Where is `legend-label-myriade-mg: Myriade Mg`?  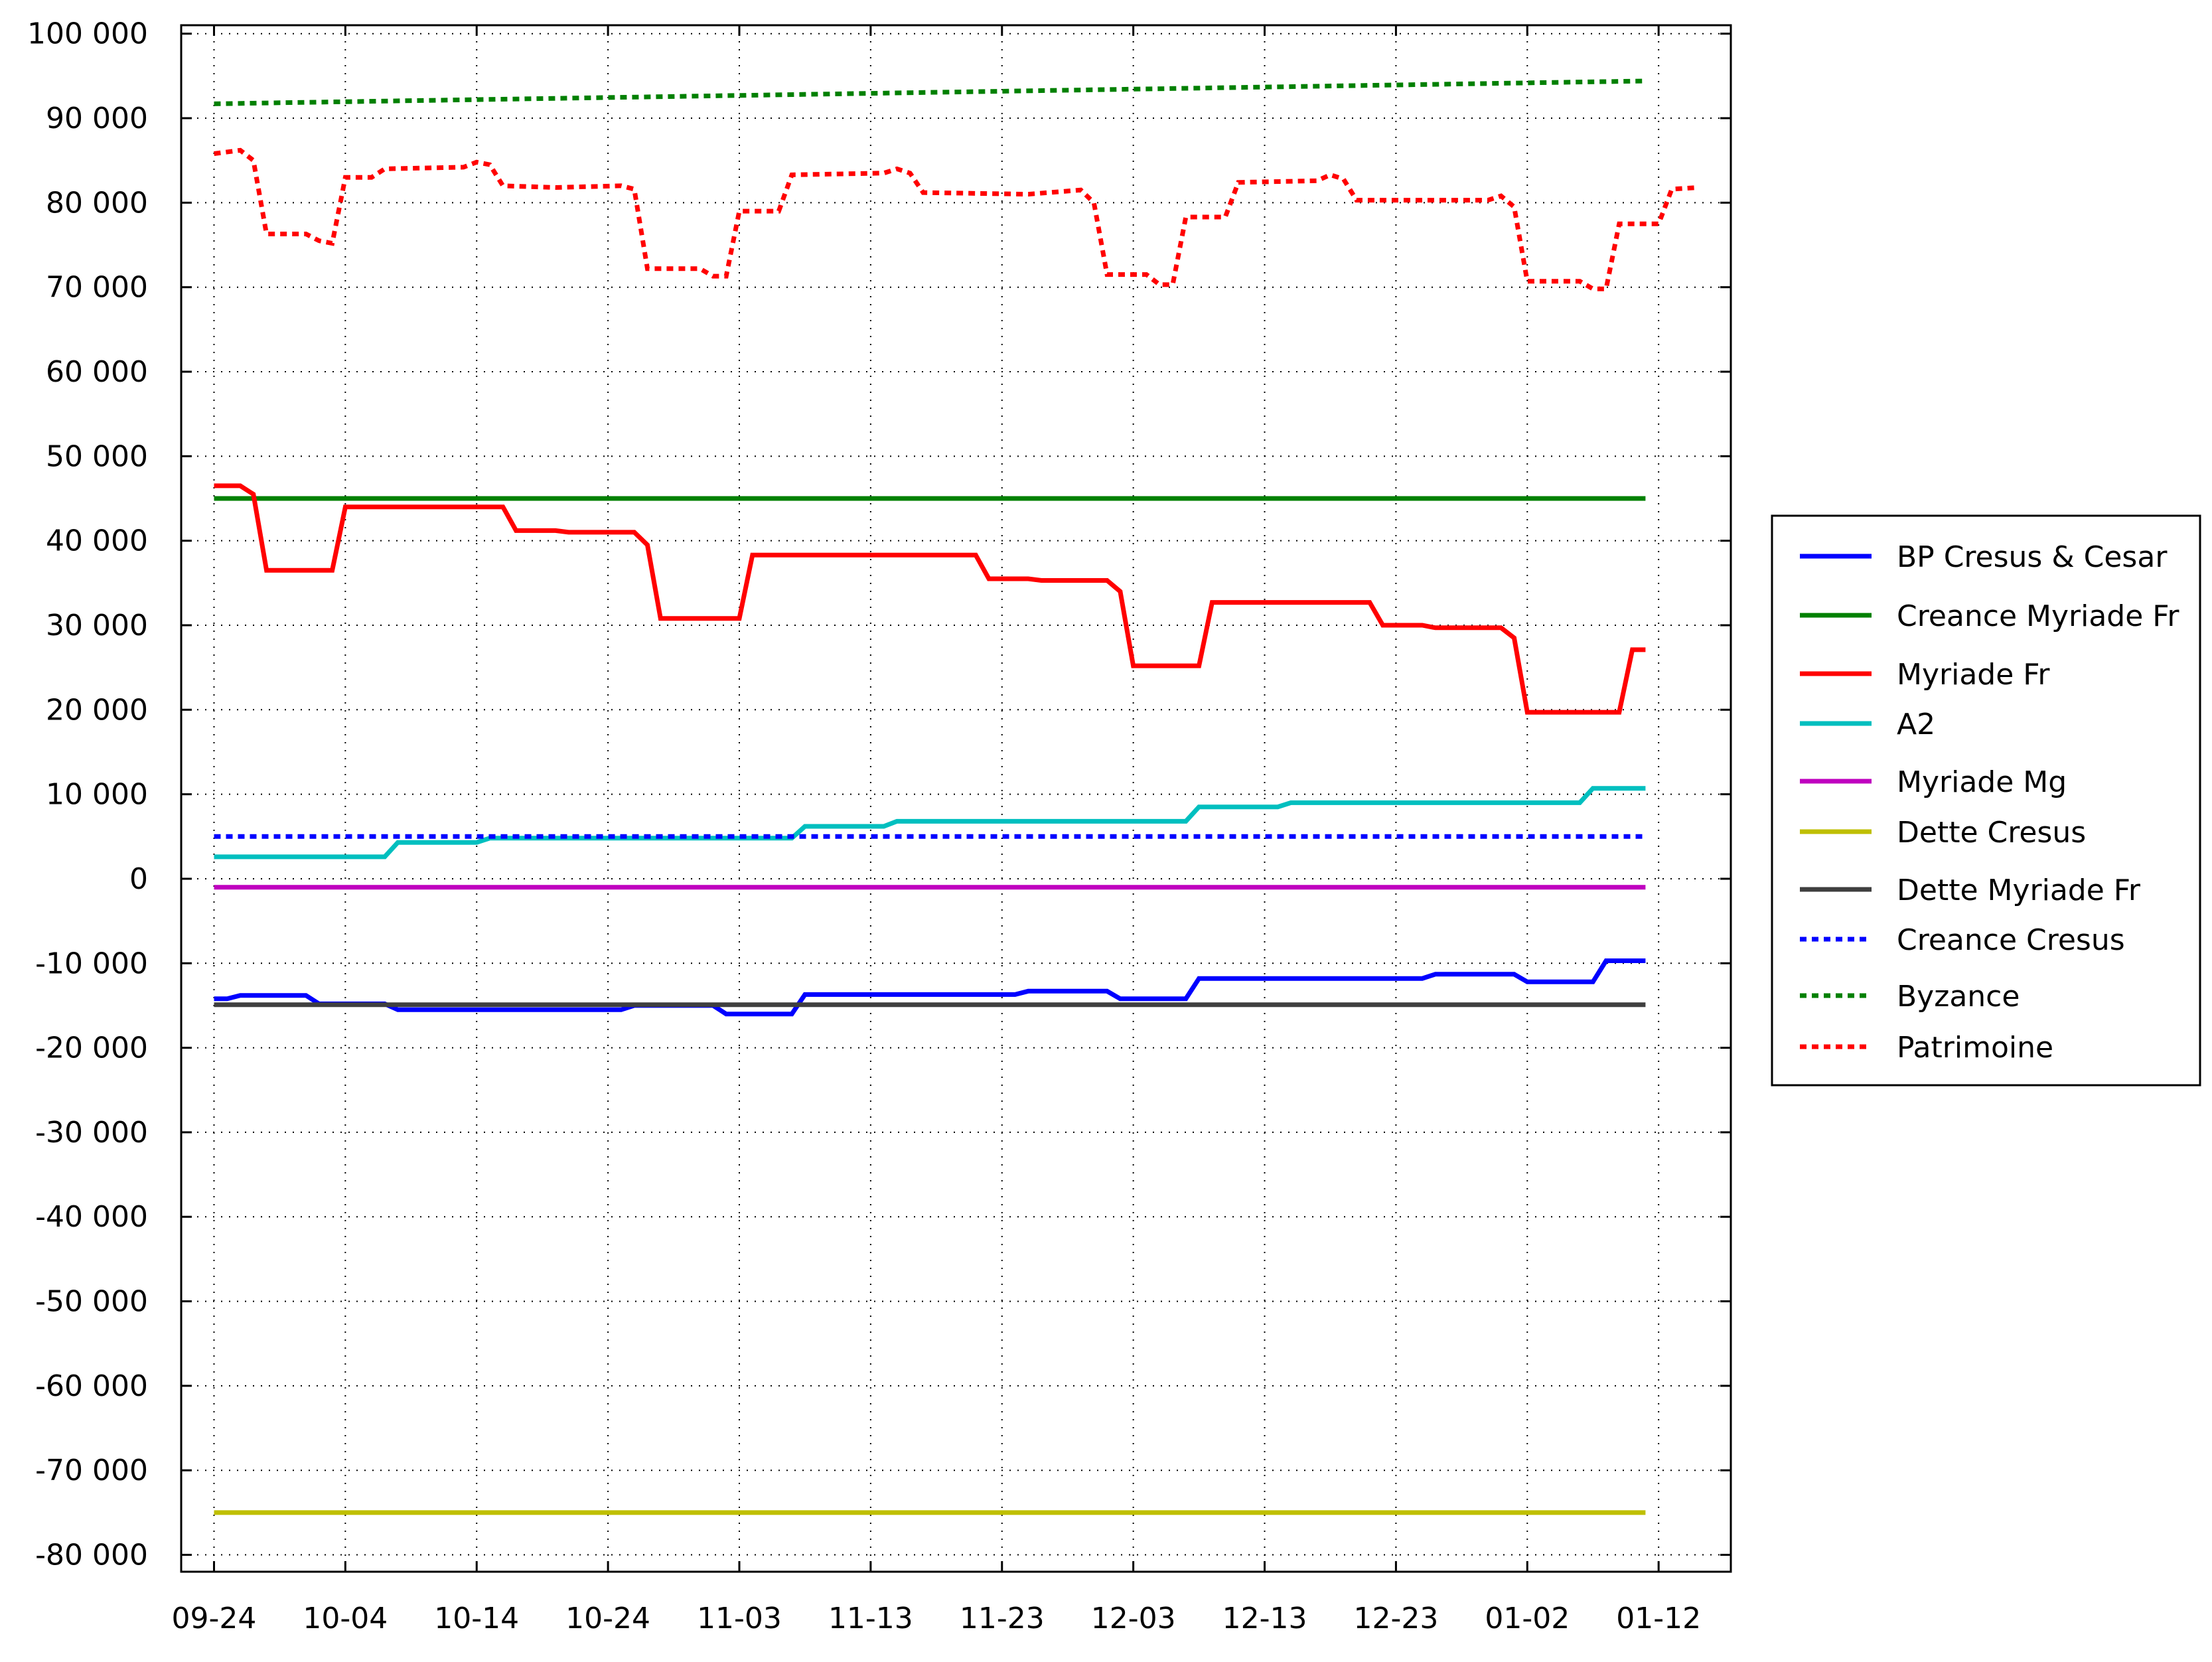
legend-label-myriade-mg: Myriade Mg is located at coordinates (1982, 782).